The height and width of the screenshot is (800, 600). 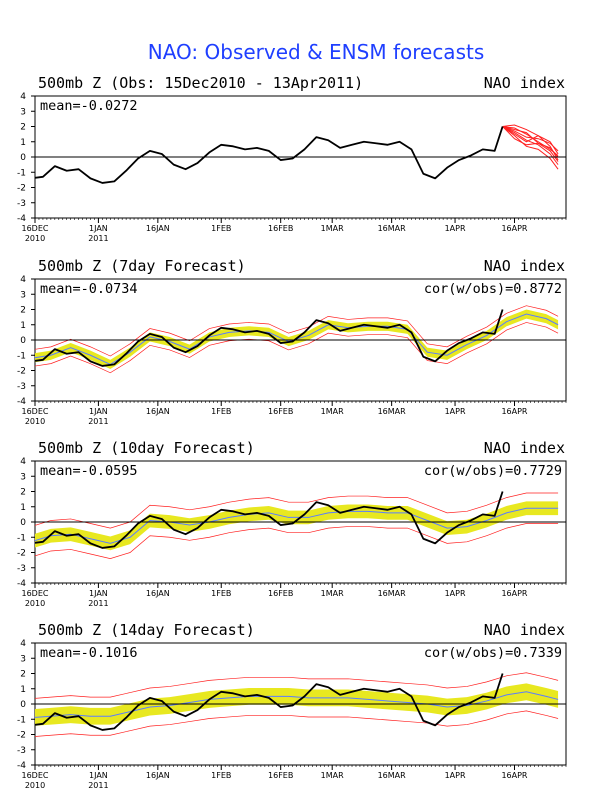 I want to click on mean-annotation: mean=-0.0595, so click(x=89, y=471).